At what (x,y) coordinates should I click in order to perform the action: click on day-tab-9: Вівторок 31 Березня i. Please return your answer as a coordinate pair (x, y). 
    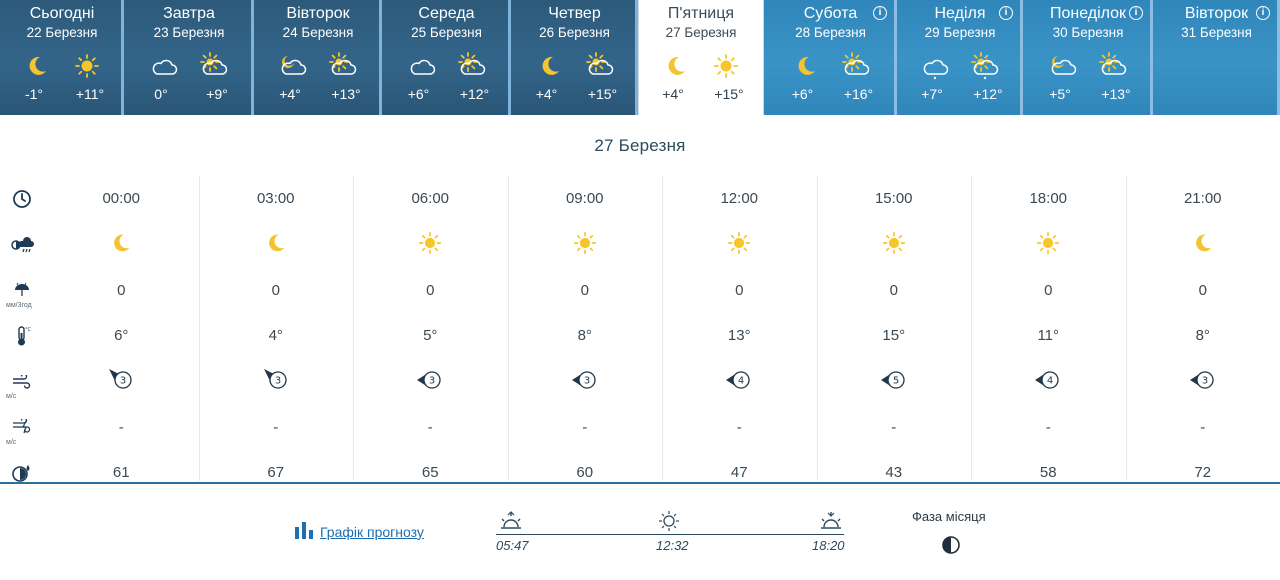
    Looking at the image, I should click on (1216, 57).